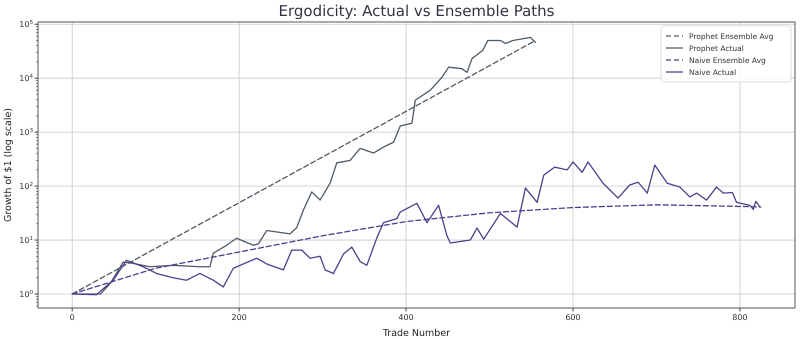 Image resolution: width=800 pixels, height=339 pixels. I want to click on y-tick-label: 10$^{2}$, so click(26, 186).